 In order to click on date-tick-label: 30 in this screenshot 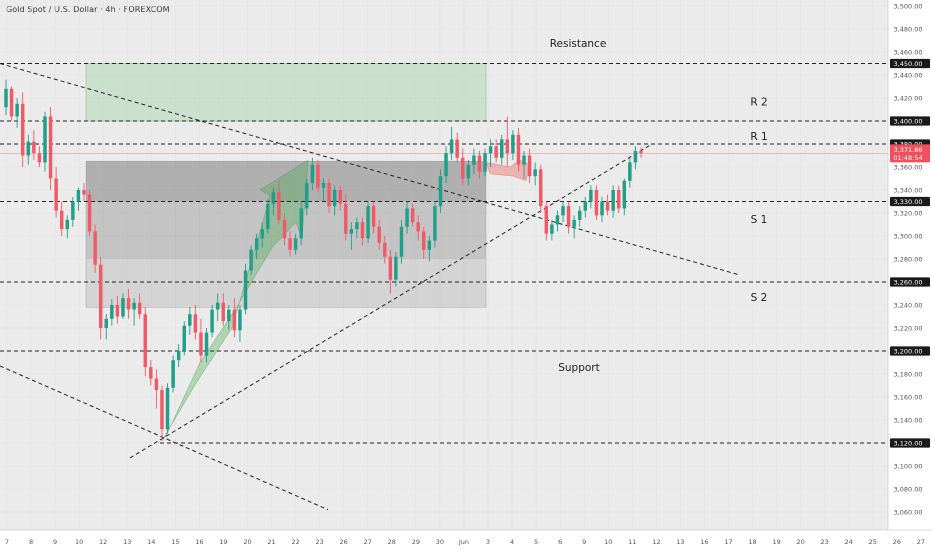, I will do `click(440, 542)`.